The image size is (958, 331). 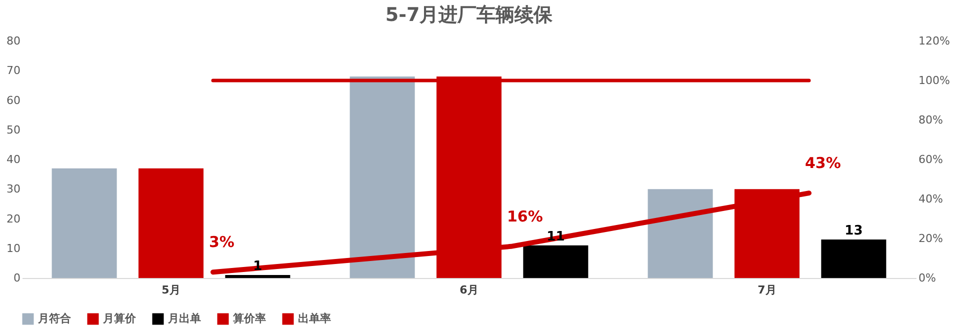 What do you see at coordinates (469, 290) in the screenshot?
I see `x-tick-label: 6月` at bounding box center [469, 290].